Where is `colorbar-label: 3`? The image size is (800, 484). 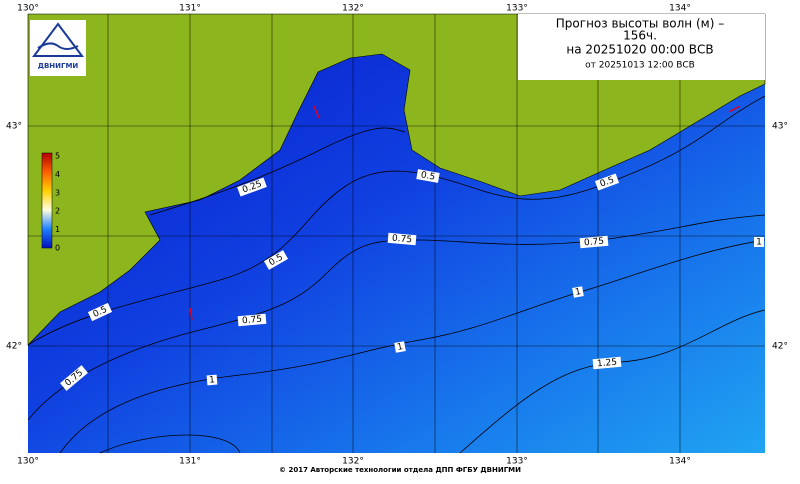 colorbar-label: 3 is located at coordinates (57, 192).